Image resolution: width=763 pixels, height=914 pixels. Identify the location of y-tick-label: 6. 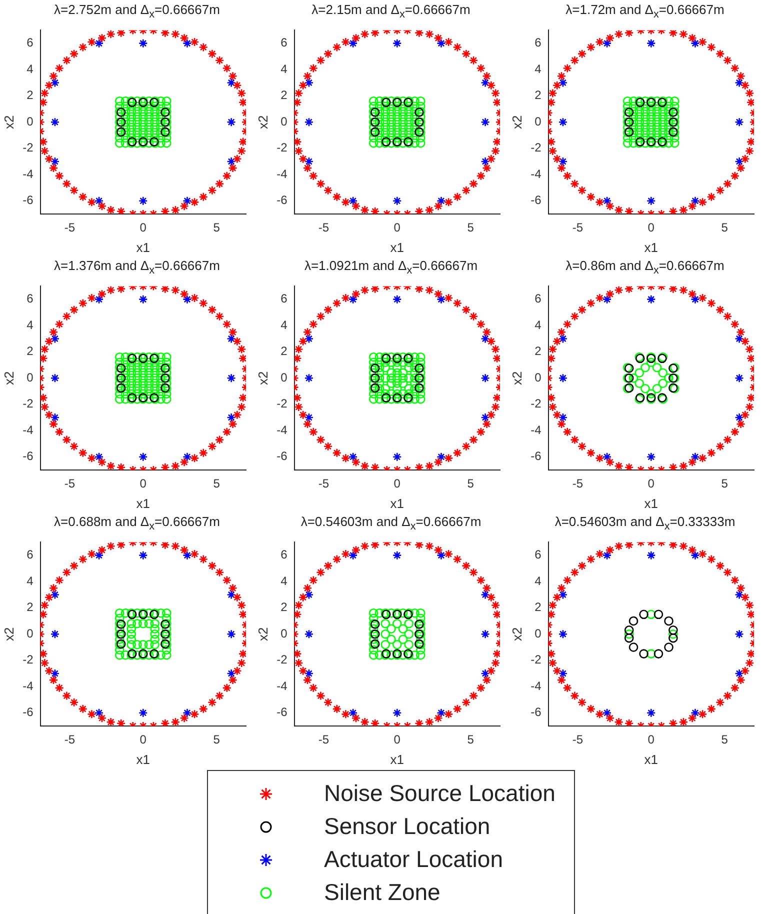
(30, 555).